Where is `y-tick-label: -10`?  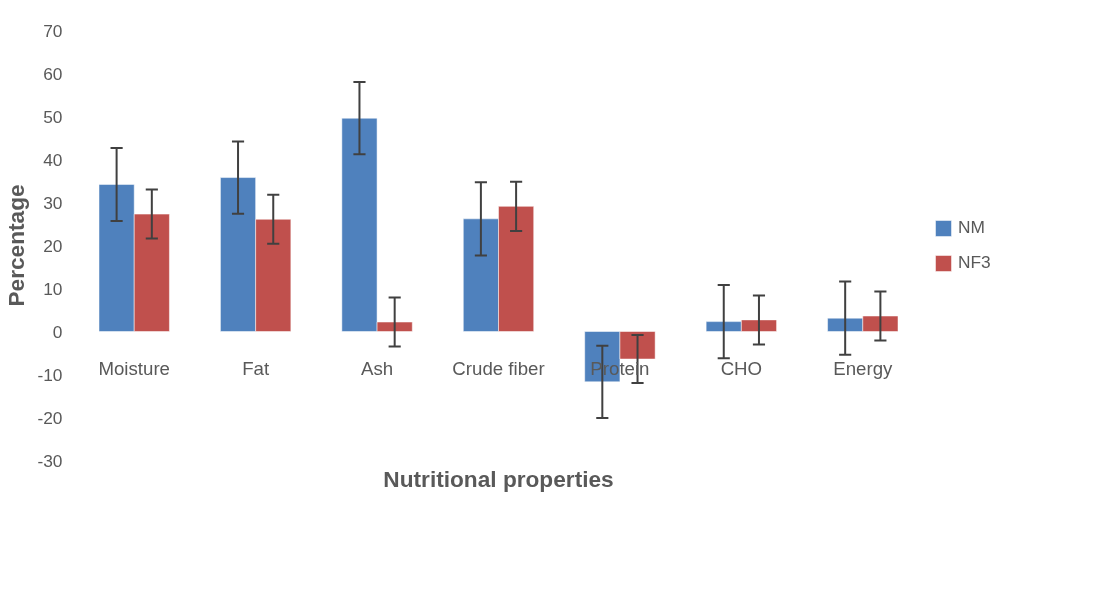 y-tick-label: -10 is located at coordinates (50, 374).